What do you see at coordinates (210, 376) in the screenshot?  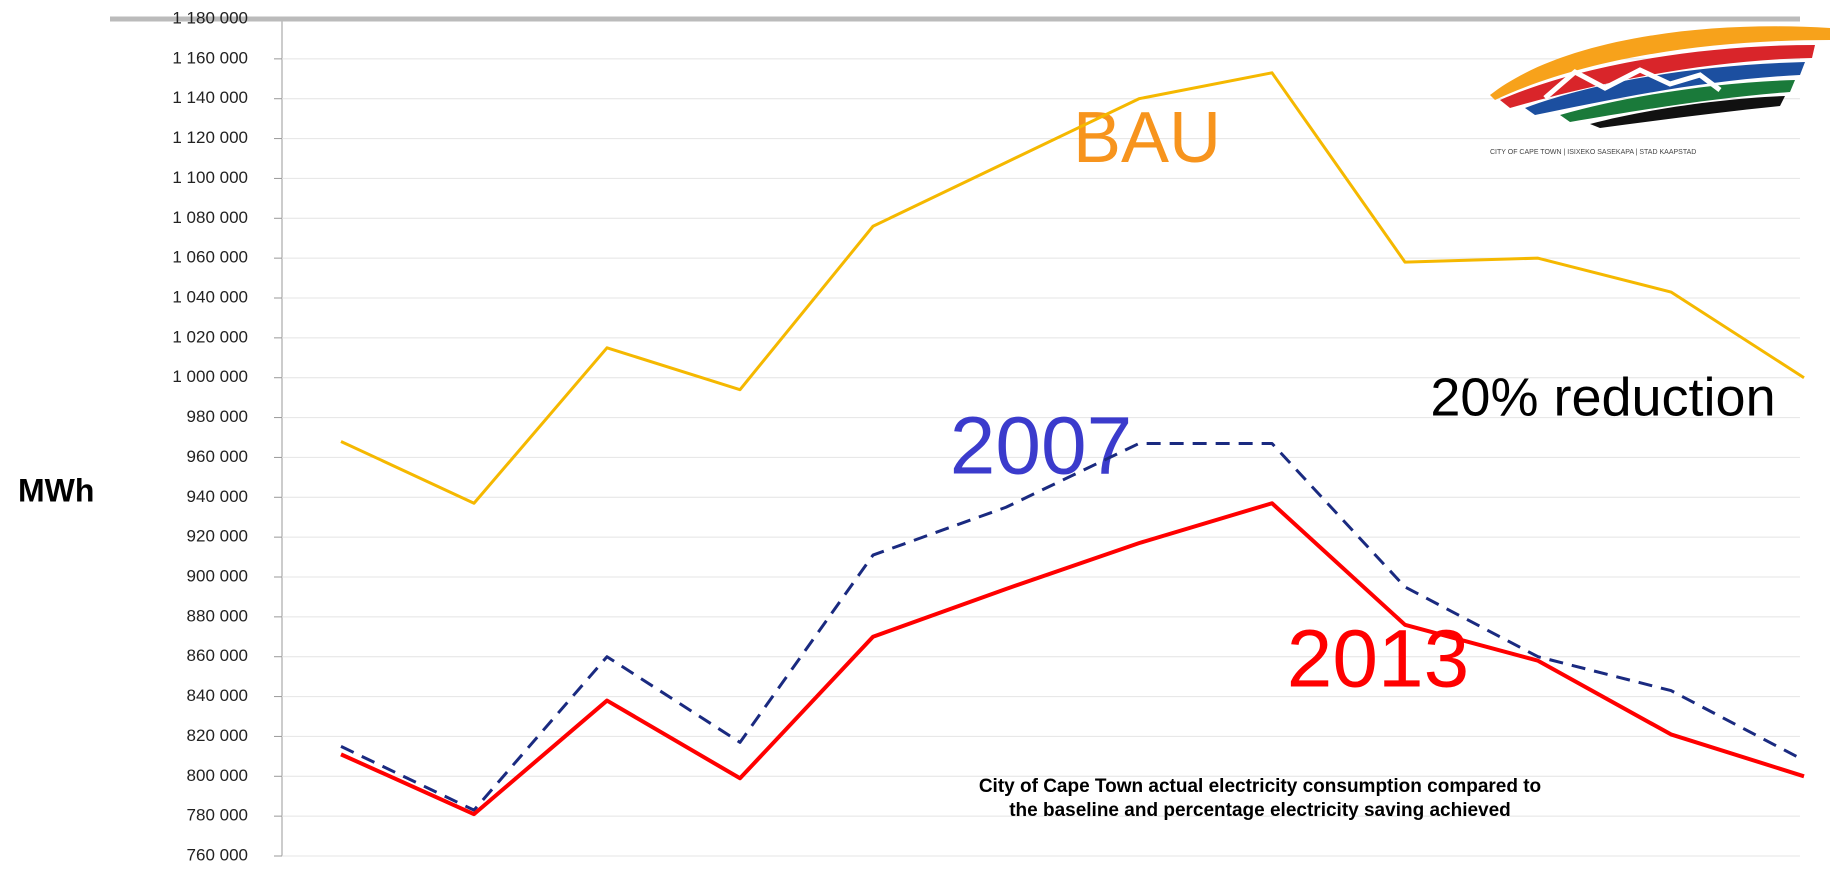 I see `y-tick-label: 1 000 000` at bounding box center [210, 376].